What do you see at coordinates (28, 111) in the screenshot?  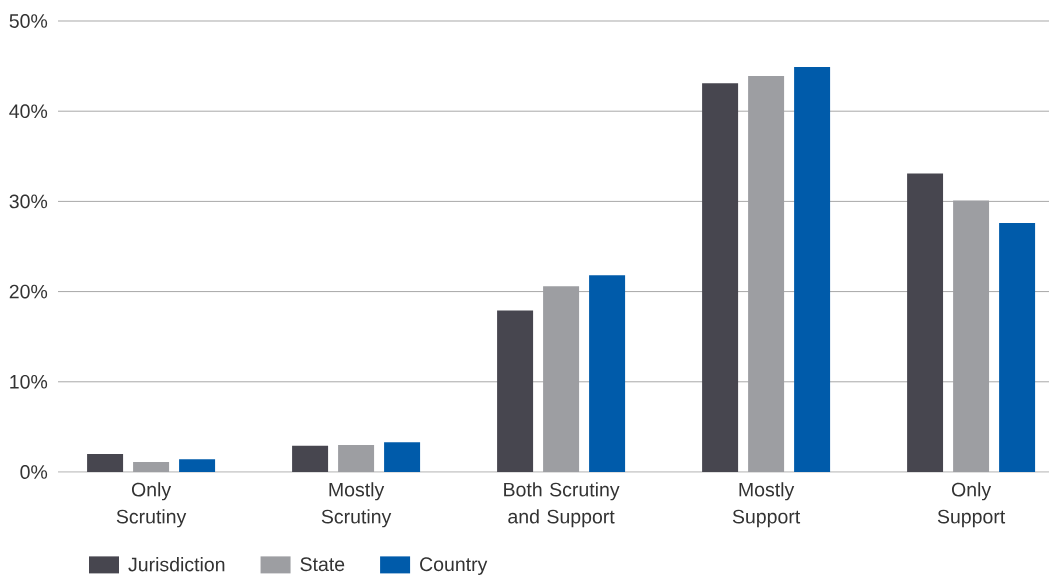 I see `y-tick-label: 40%` at bounding box center [28, 111].